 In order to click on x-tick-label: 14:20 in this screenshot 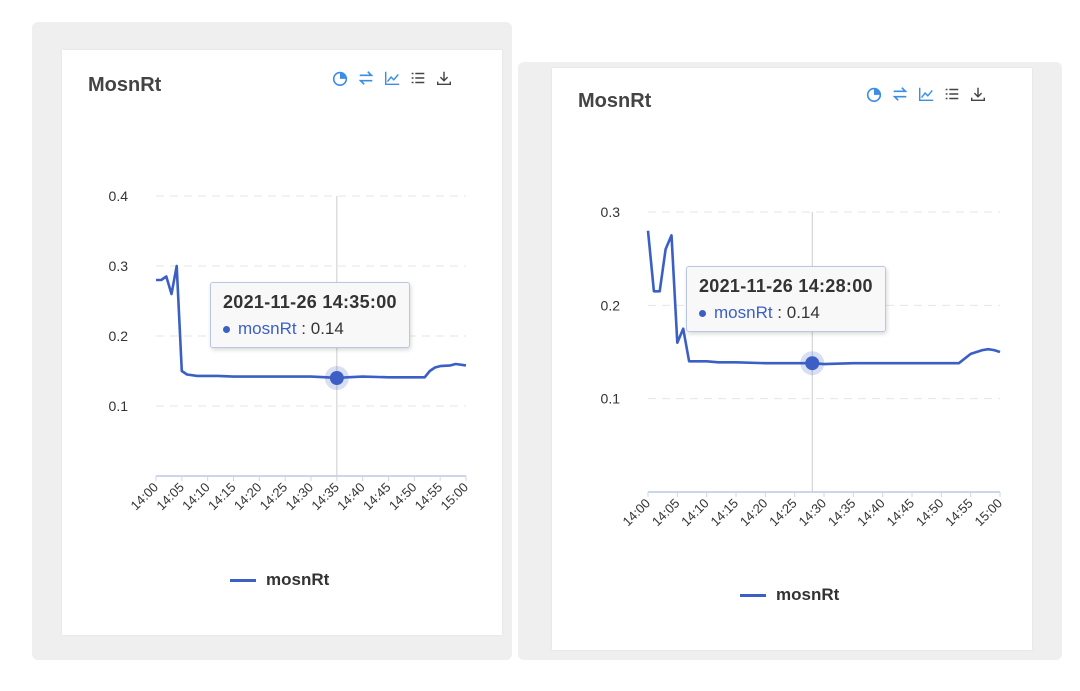, I will do `click(754, 513)`.